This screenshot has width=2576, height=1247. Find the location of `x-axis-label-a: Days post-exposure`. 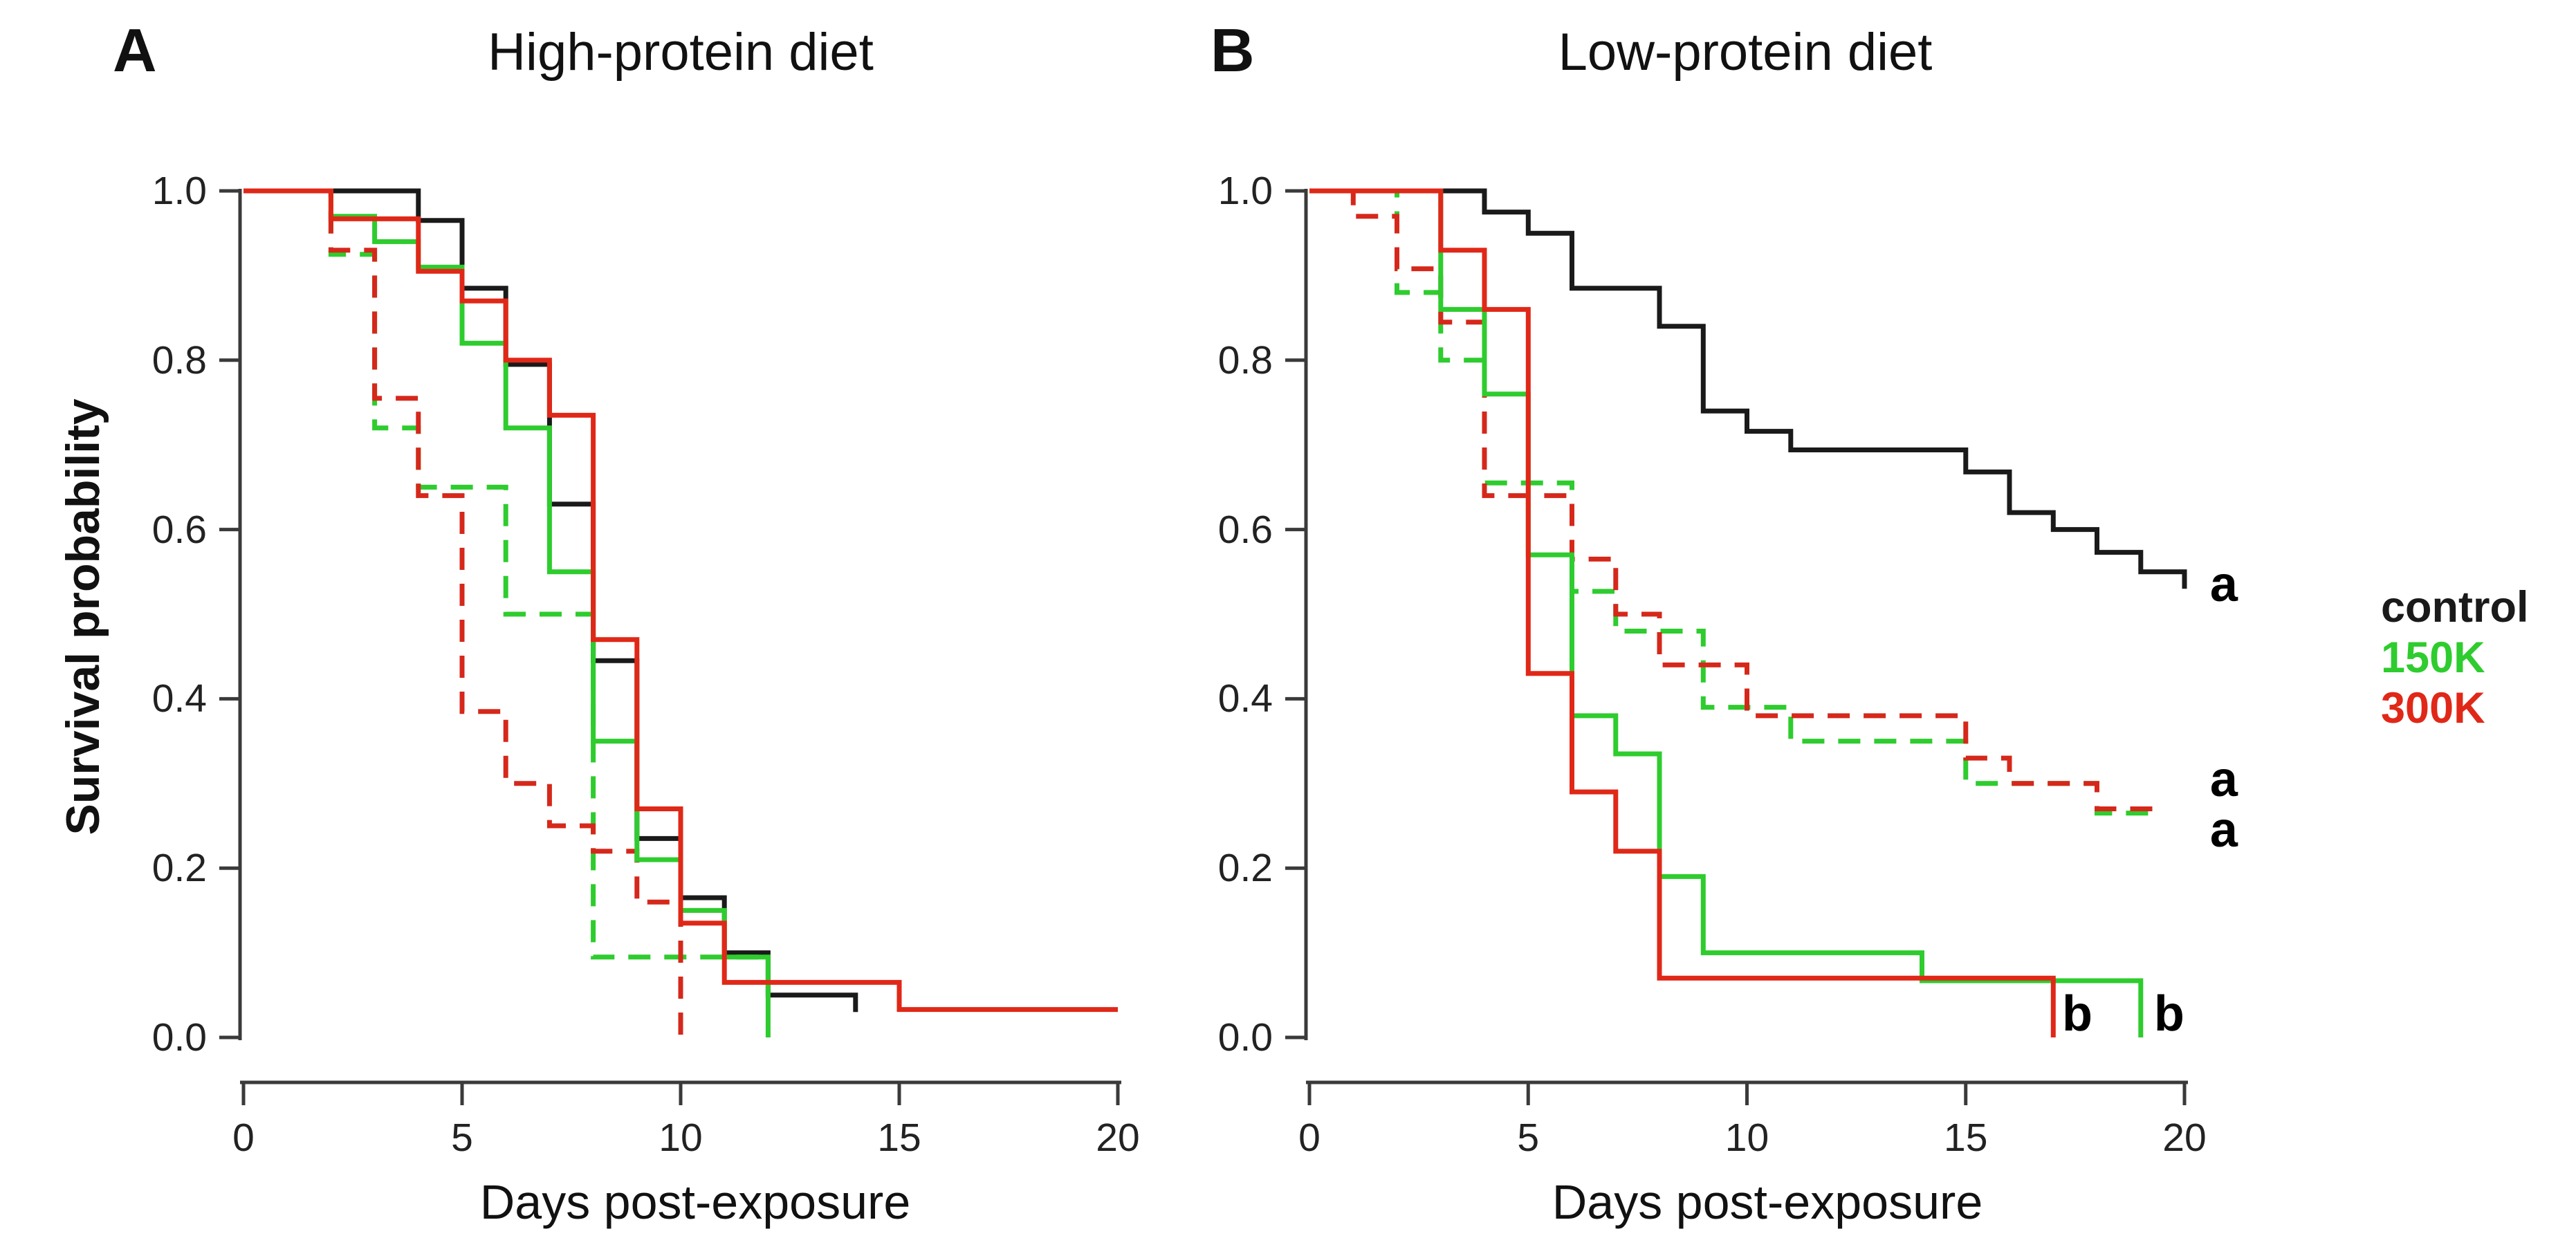

x-axis-label-a: Days post-exposure is located at coordinates (695, 1202).